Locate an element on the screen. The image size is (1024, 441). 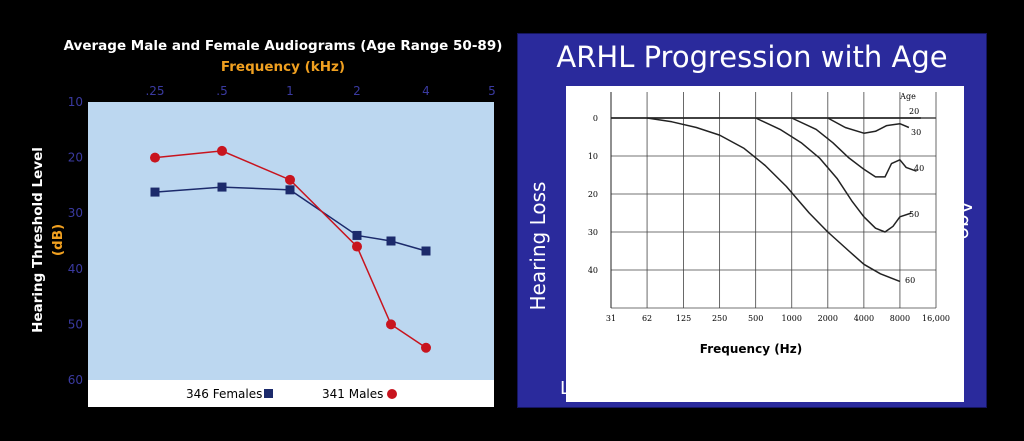
left-y-tick-label: 60 is located at coordinates (75, 380).